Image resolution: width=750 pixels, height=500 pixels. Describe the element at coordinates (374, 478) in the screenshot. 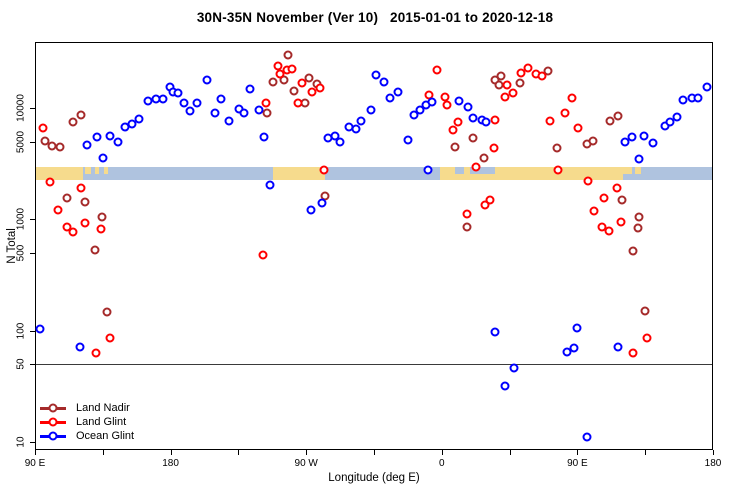

I see `x-axis-title: Longitude (deg E)` at that location.